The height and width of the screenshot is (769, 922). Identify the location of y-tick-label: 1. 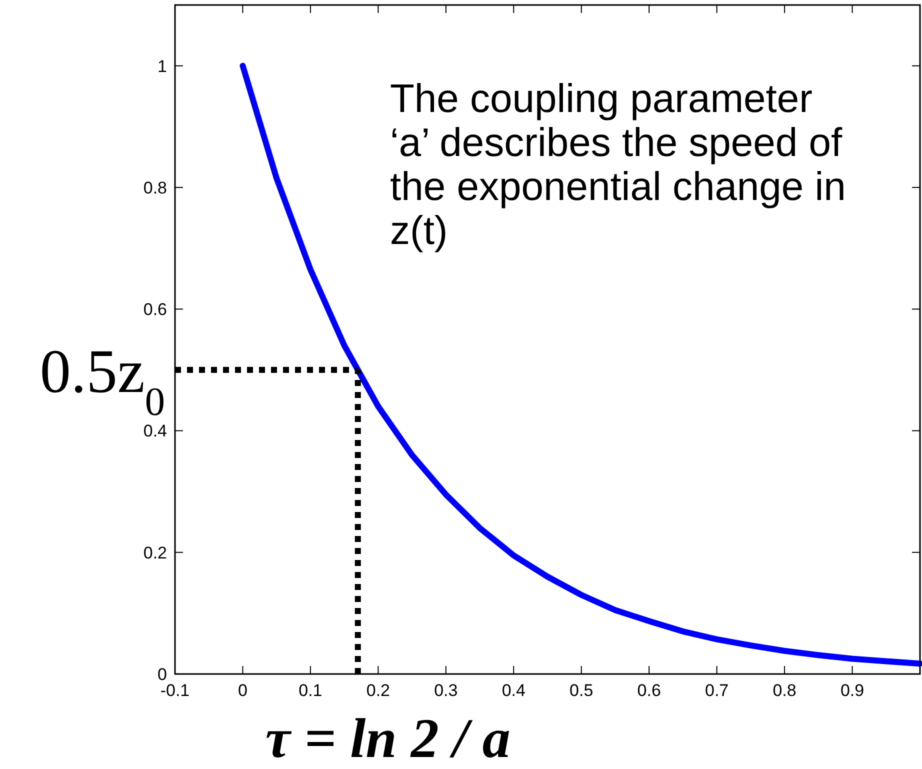
(162, 66).